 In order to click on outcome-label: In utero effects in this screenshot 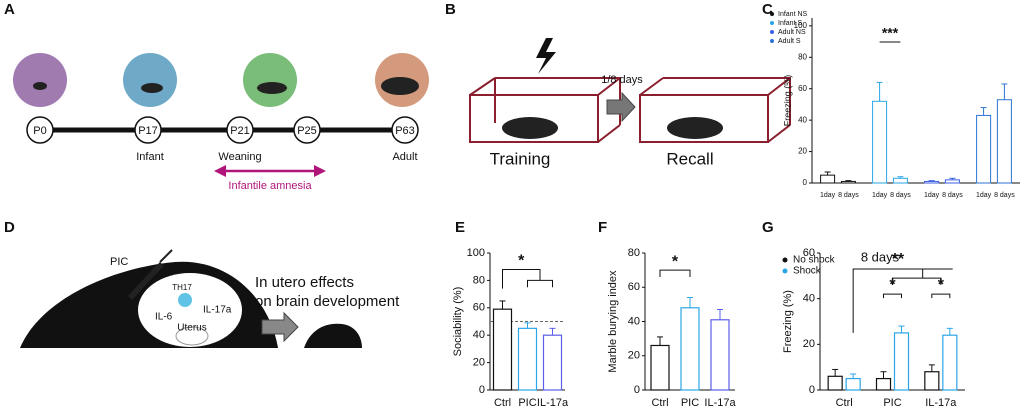, I will do `click(304, 282)`.